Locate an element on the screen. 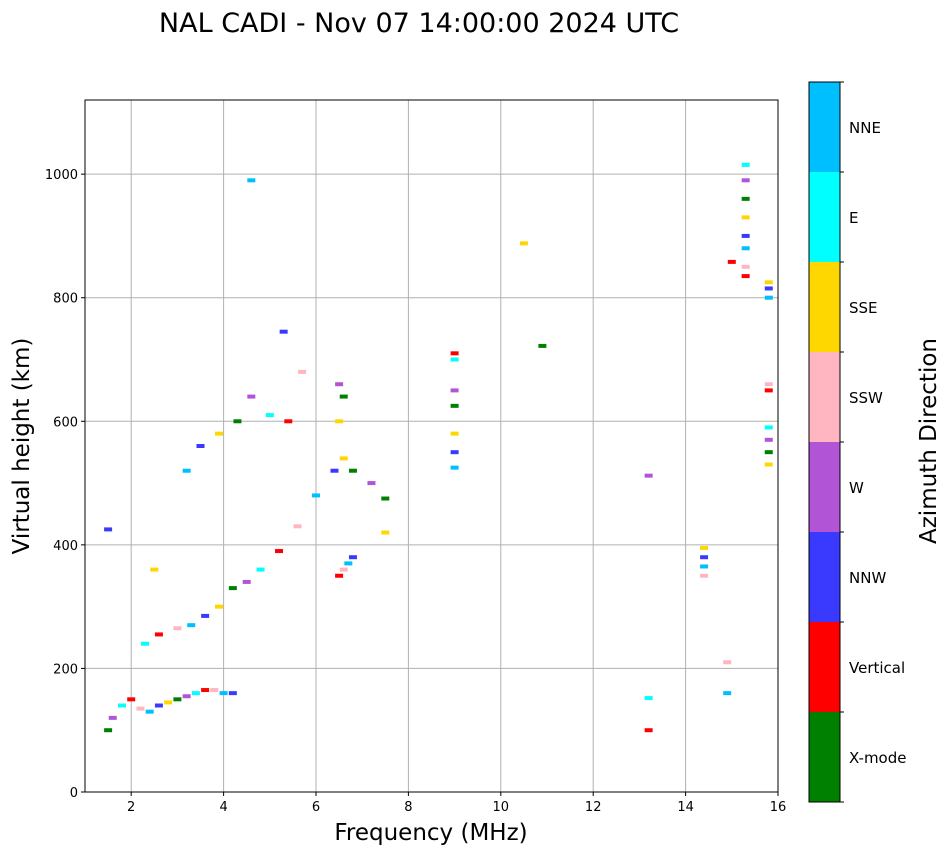 This screenshot has height=856, width=951. x-tick-label: 4 is located at coordinates (223, 807).